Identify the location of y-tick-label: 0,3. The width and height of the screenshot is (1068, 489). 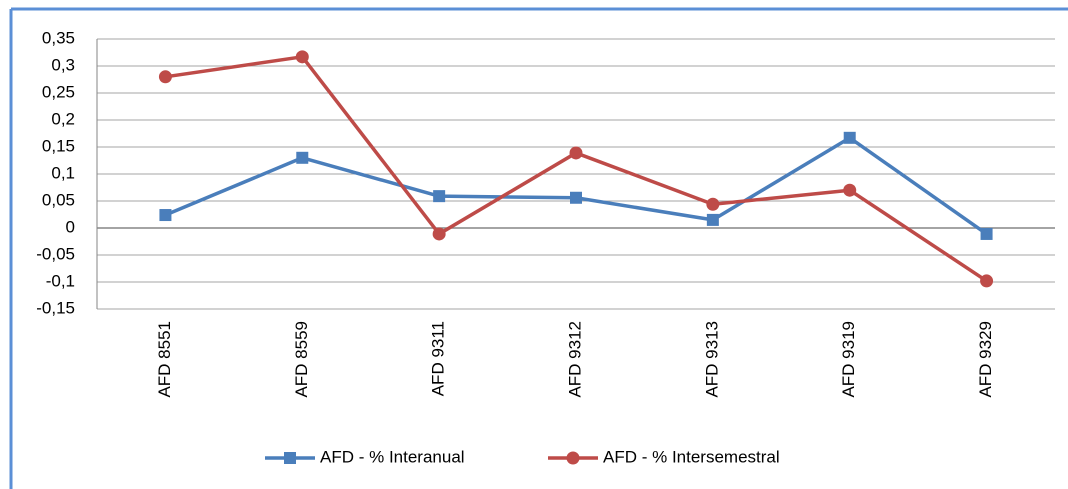
(63, 64).